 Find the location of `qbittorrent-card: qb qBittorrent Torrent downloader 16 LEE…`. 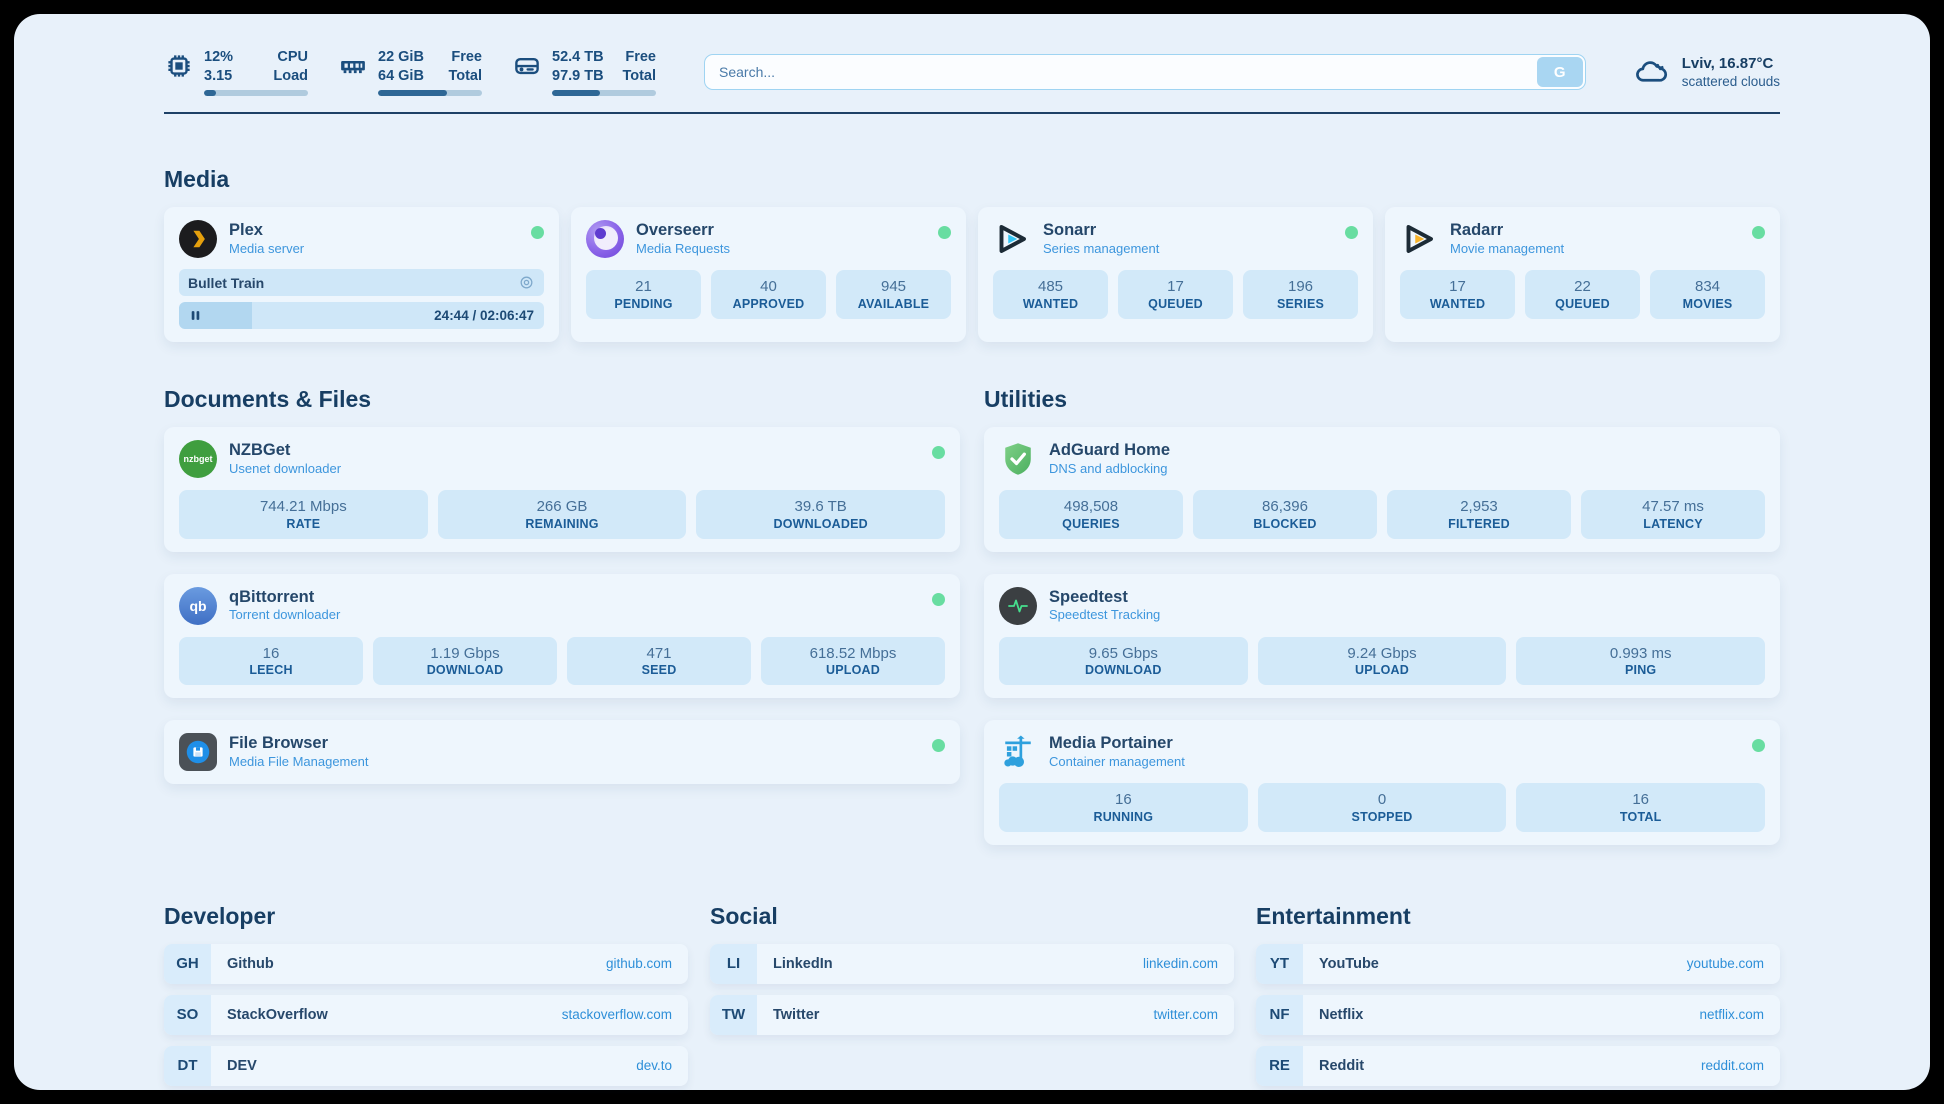

qbittorrent-card: qb qBittorrent Torrent downloader 16 LEE… is located at coordinates (562, 635).